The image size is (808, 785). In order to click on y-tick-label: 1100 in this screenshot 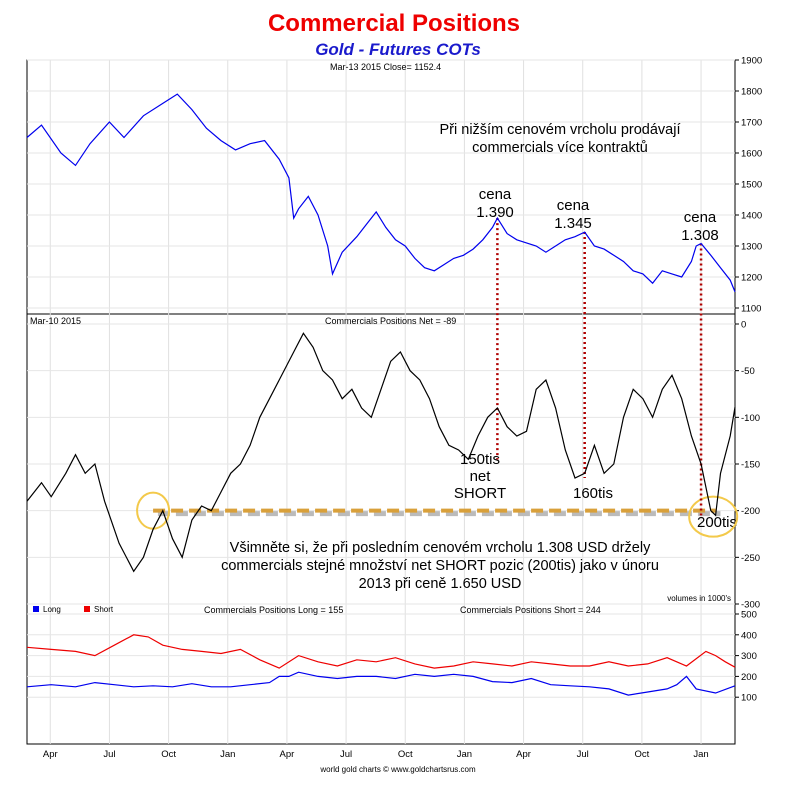, I will do `click(751, 309)`.